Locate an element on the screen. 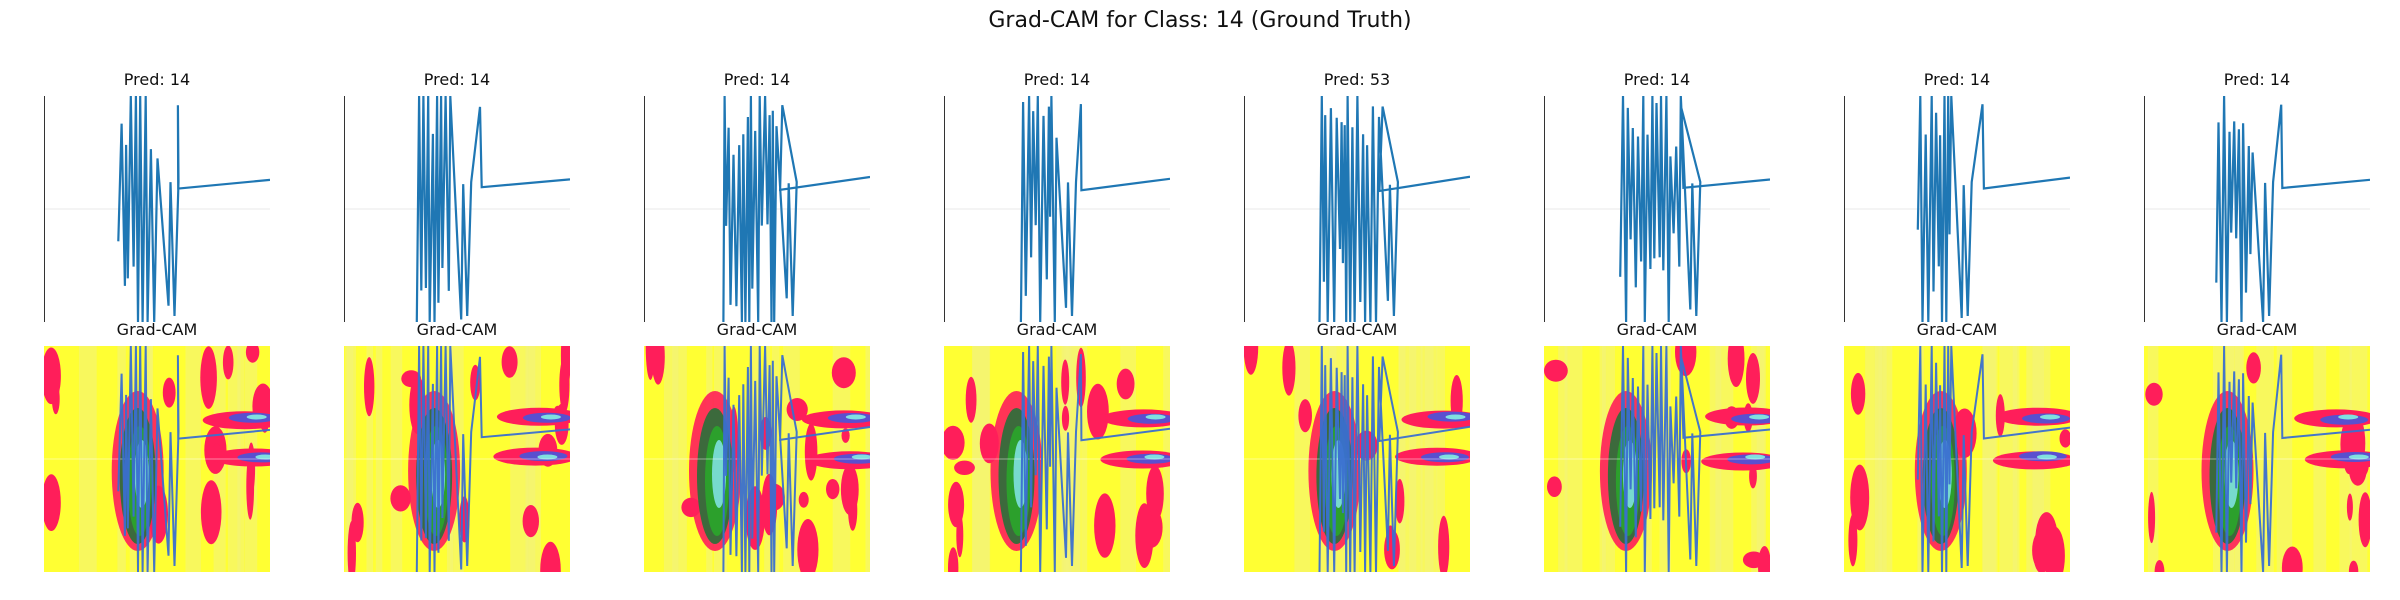  gradcam-title-8: Grad-CAM is located at coordinates (2257, 329).